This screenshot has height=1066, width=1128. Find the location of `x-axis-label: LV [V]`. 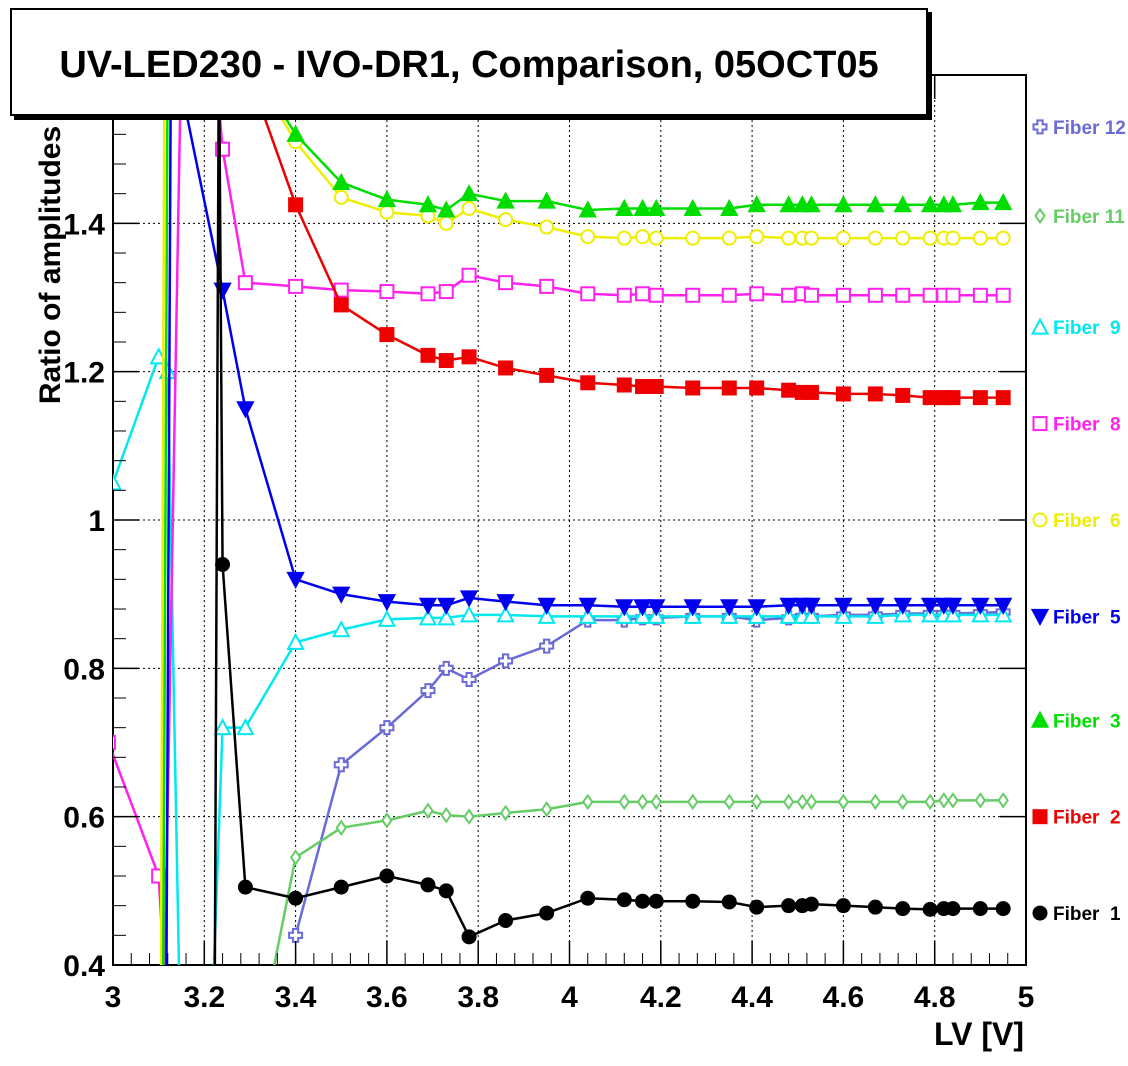

x-axis-label: LV [V] is located at coordinates (979, 1034).